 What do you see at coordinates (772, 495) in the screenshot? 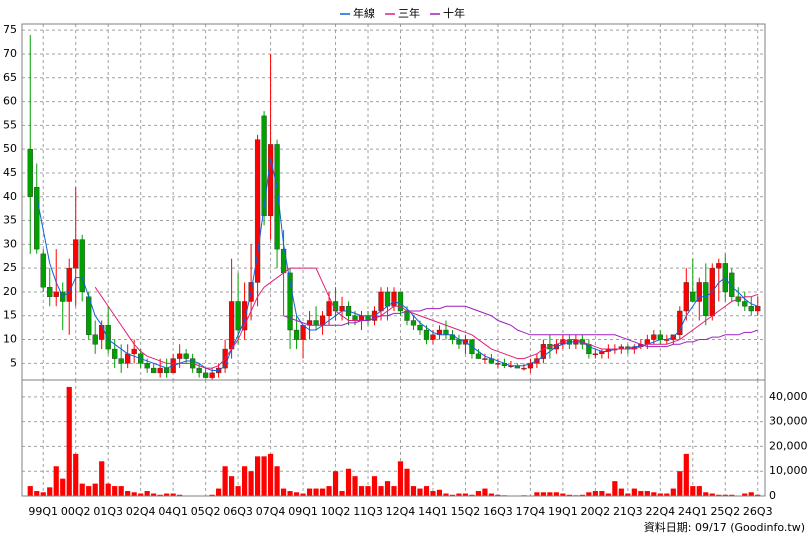
I see `y2-tick-label: 0` at bounding box center [772, 495].